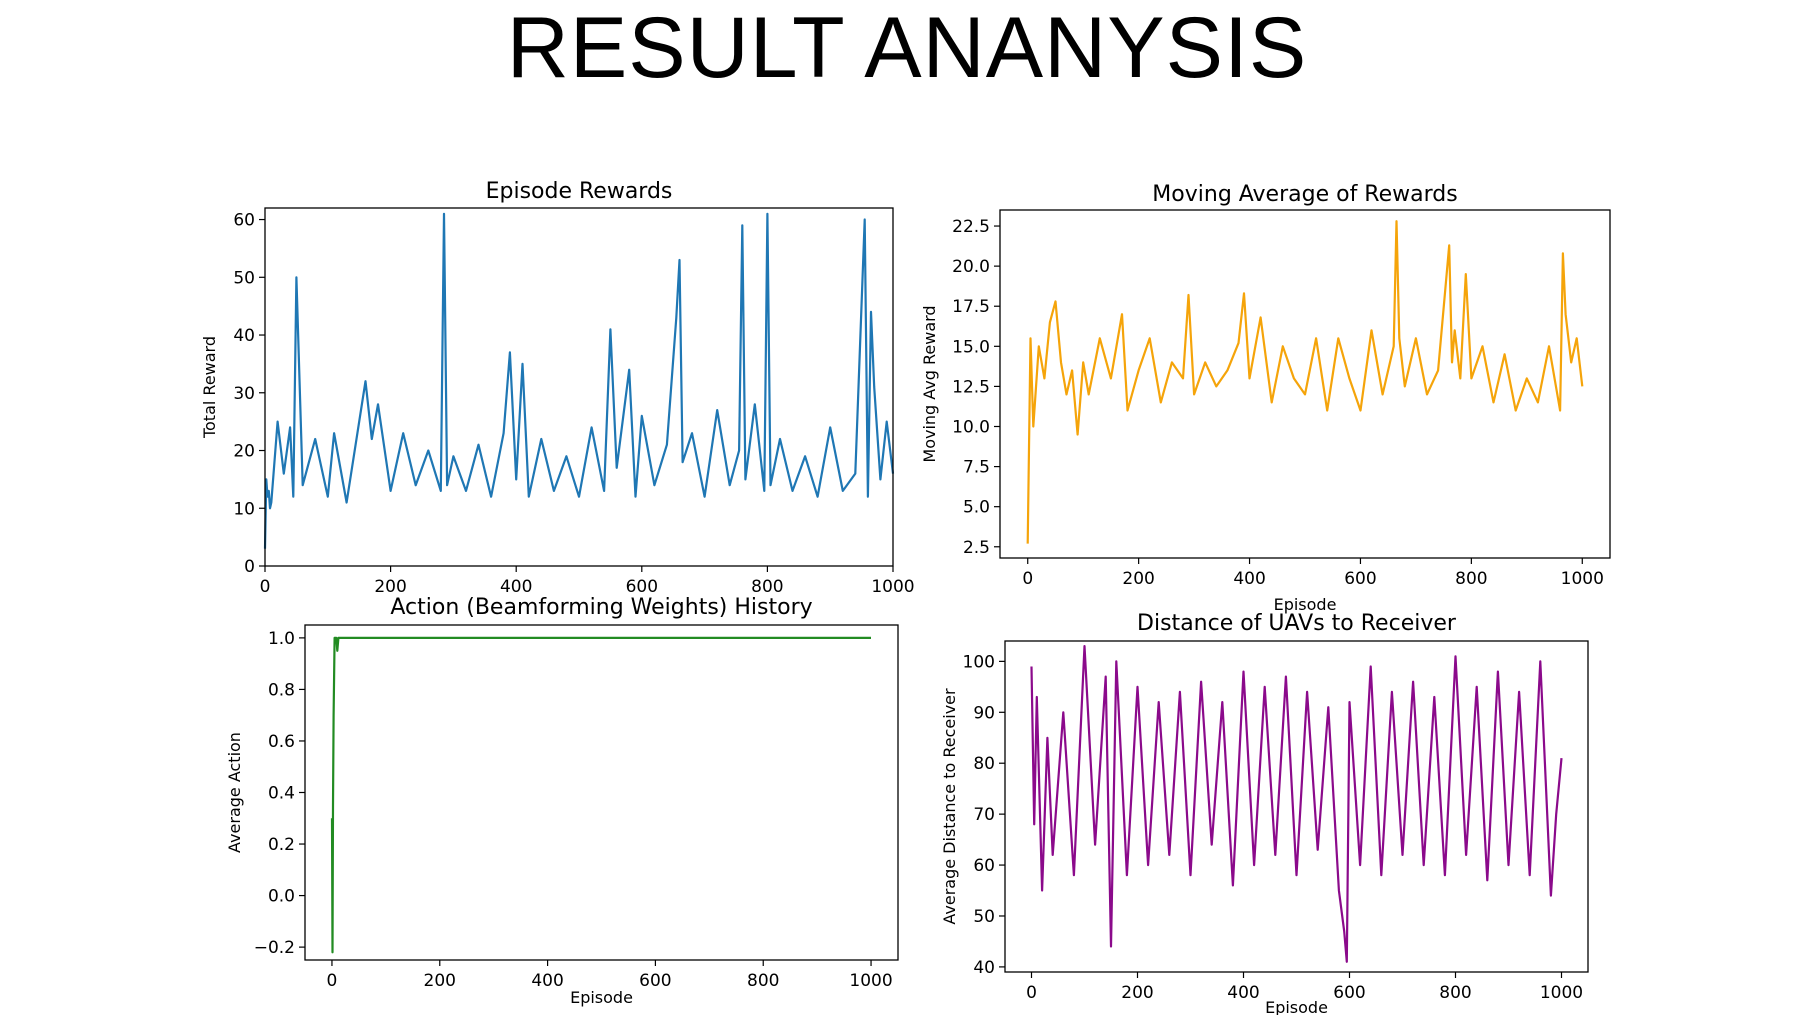 This screenshot has width=1814, height=1015. I want to click on y-axis-label: Average Action, so click(234, 792).